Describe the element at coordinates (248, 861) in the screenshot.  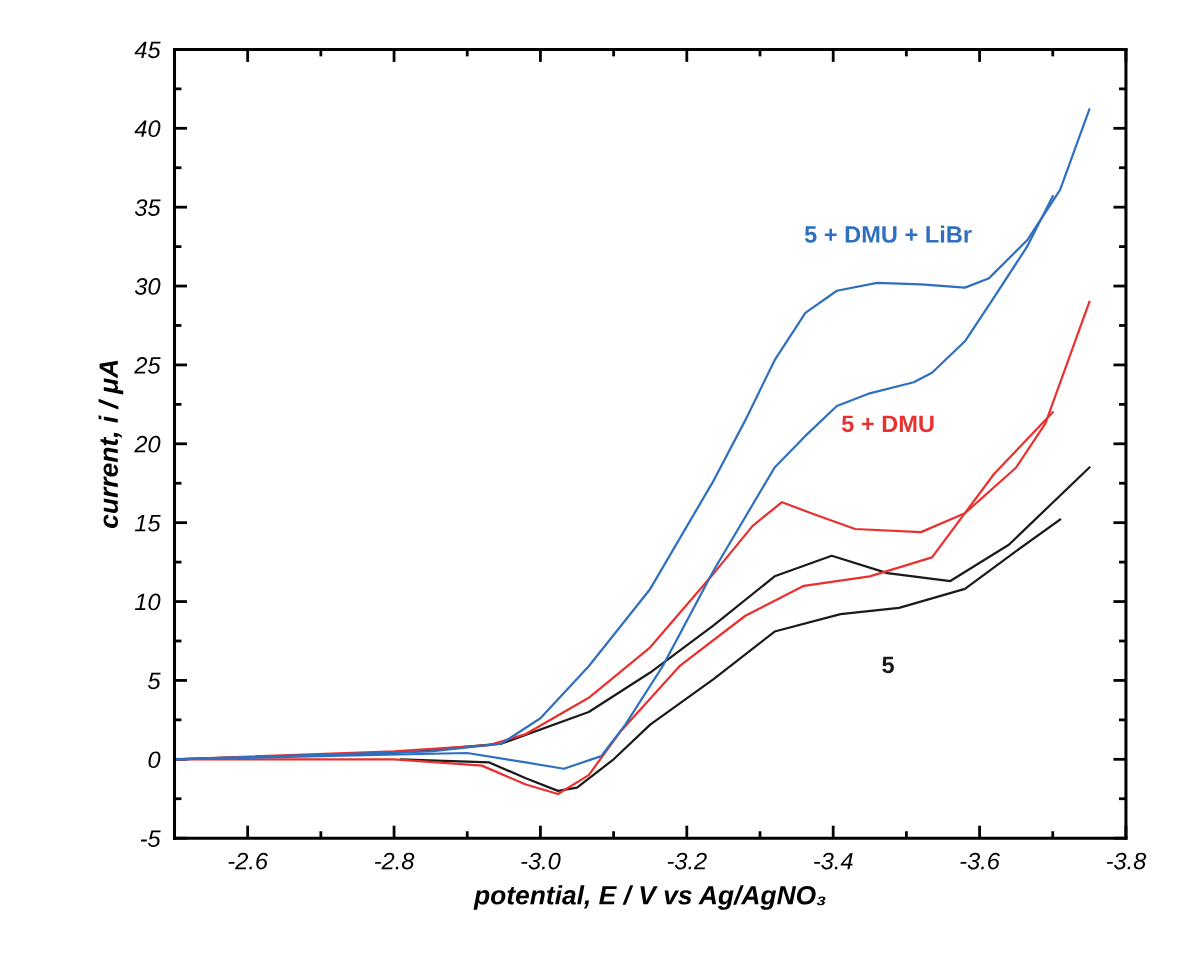
I see `x-tick-label: -2.6` at that location.